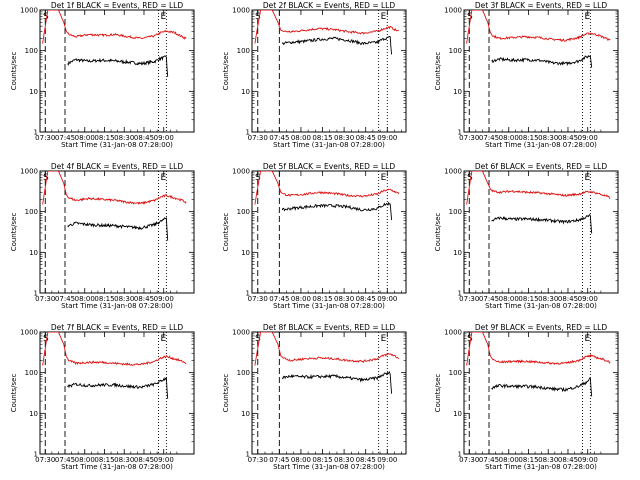 This screenshot has width=640, height=480. I want to click on panel-title: Det 6f BLACK = Events, RED = LLD, so click(541, 166).